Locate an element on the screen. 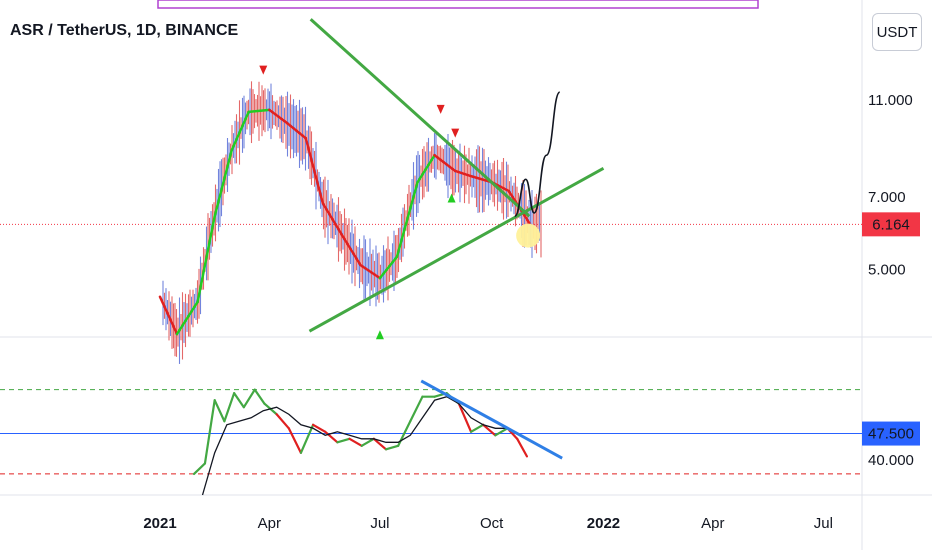 The height and width of the screenshot is (550, 932). oscillator-value-label-bg is located at coordinates (891, 433).